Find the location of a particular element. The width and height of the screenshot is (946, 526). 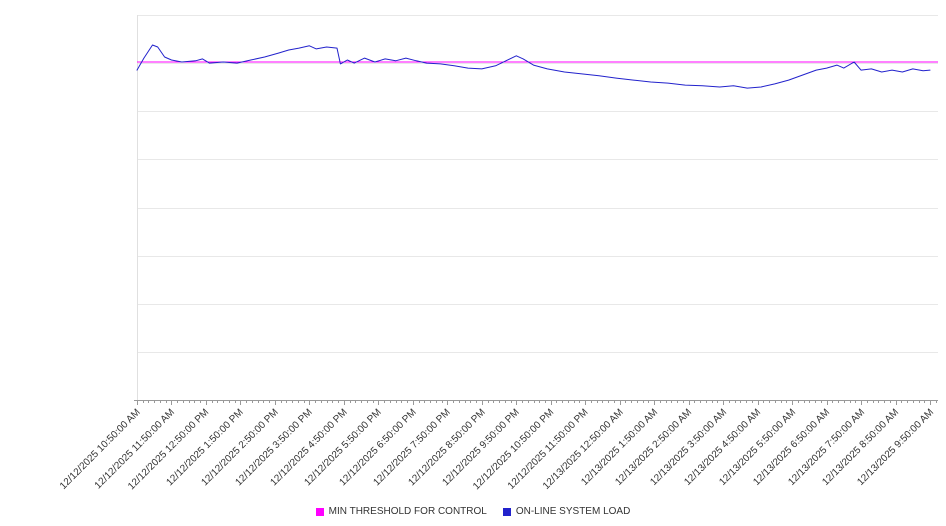

legend-item-min-threshold: MIN THRESHOLD FOR CONTROL is located at coordinates (401, 511).